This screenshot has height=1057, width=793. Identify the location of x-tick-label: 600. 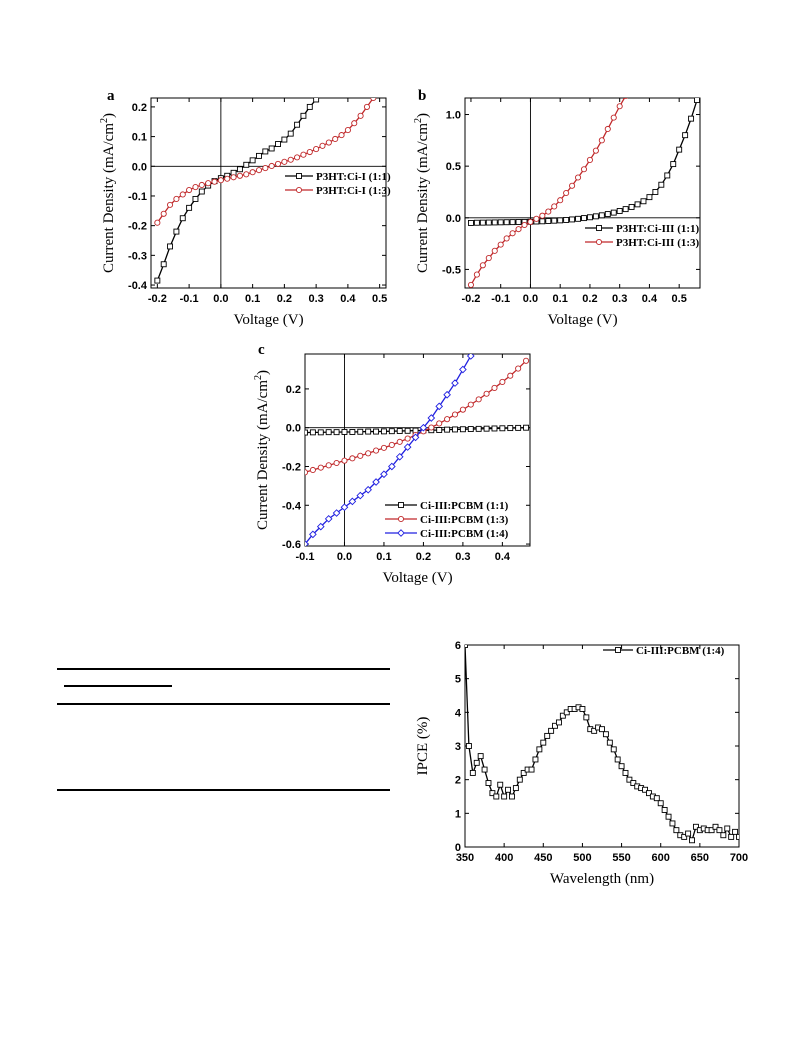
(661, 858).